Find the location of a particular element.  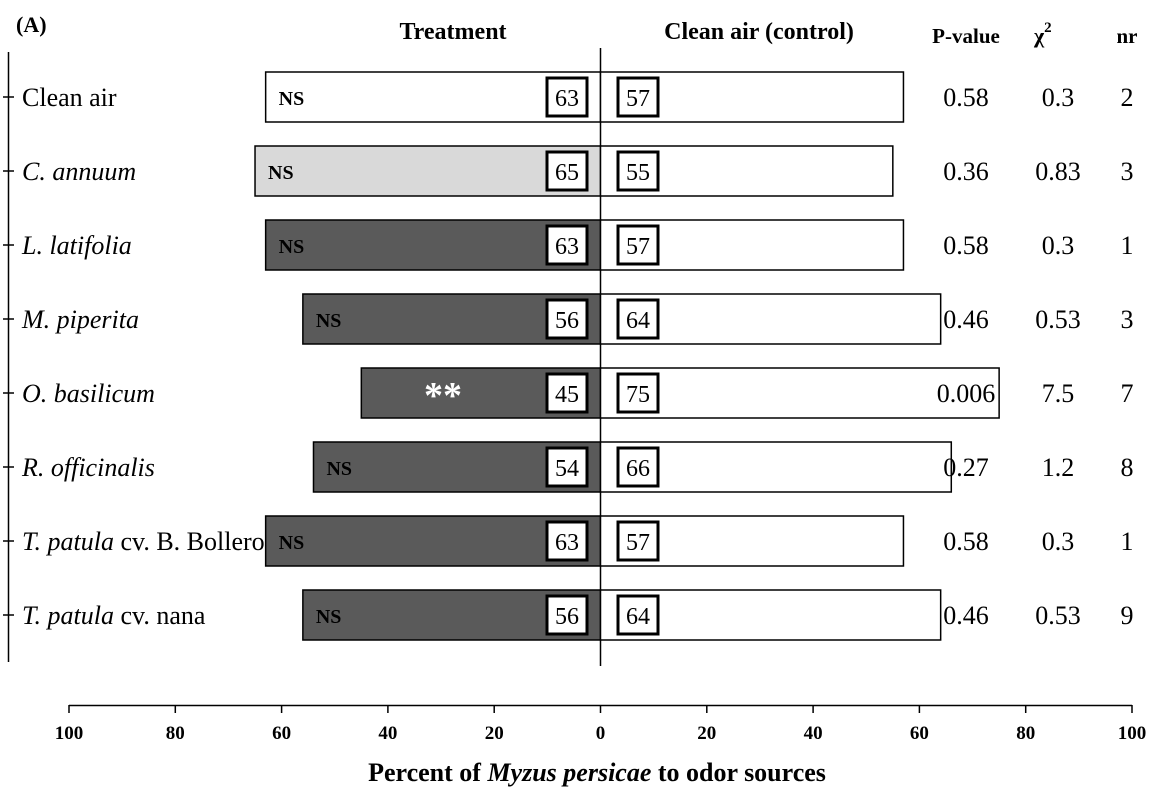

panel-label: (A) is located at coordinates (31, 24).